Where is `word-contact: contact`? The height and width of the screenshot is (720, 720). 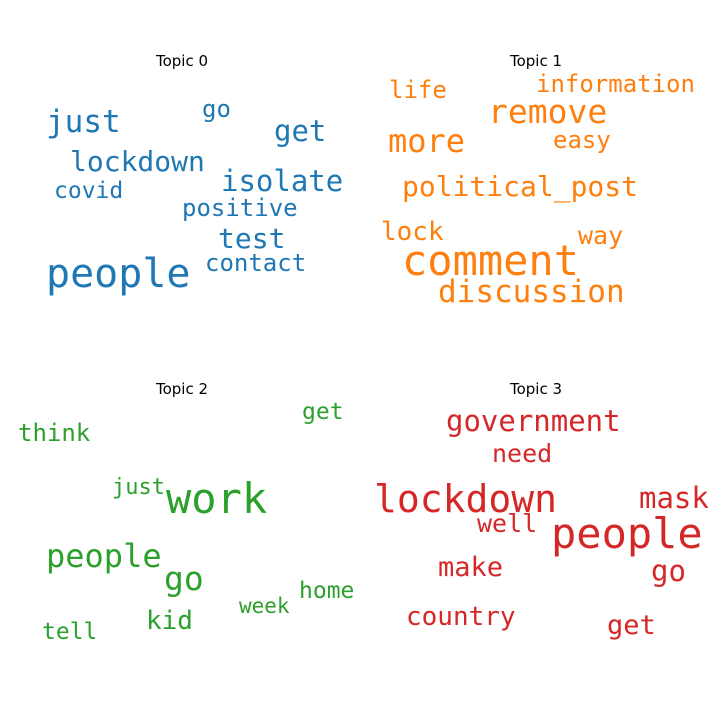
word-contact: contact is located at coordinates (256, 263).